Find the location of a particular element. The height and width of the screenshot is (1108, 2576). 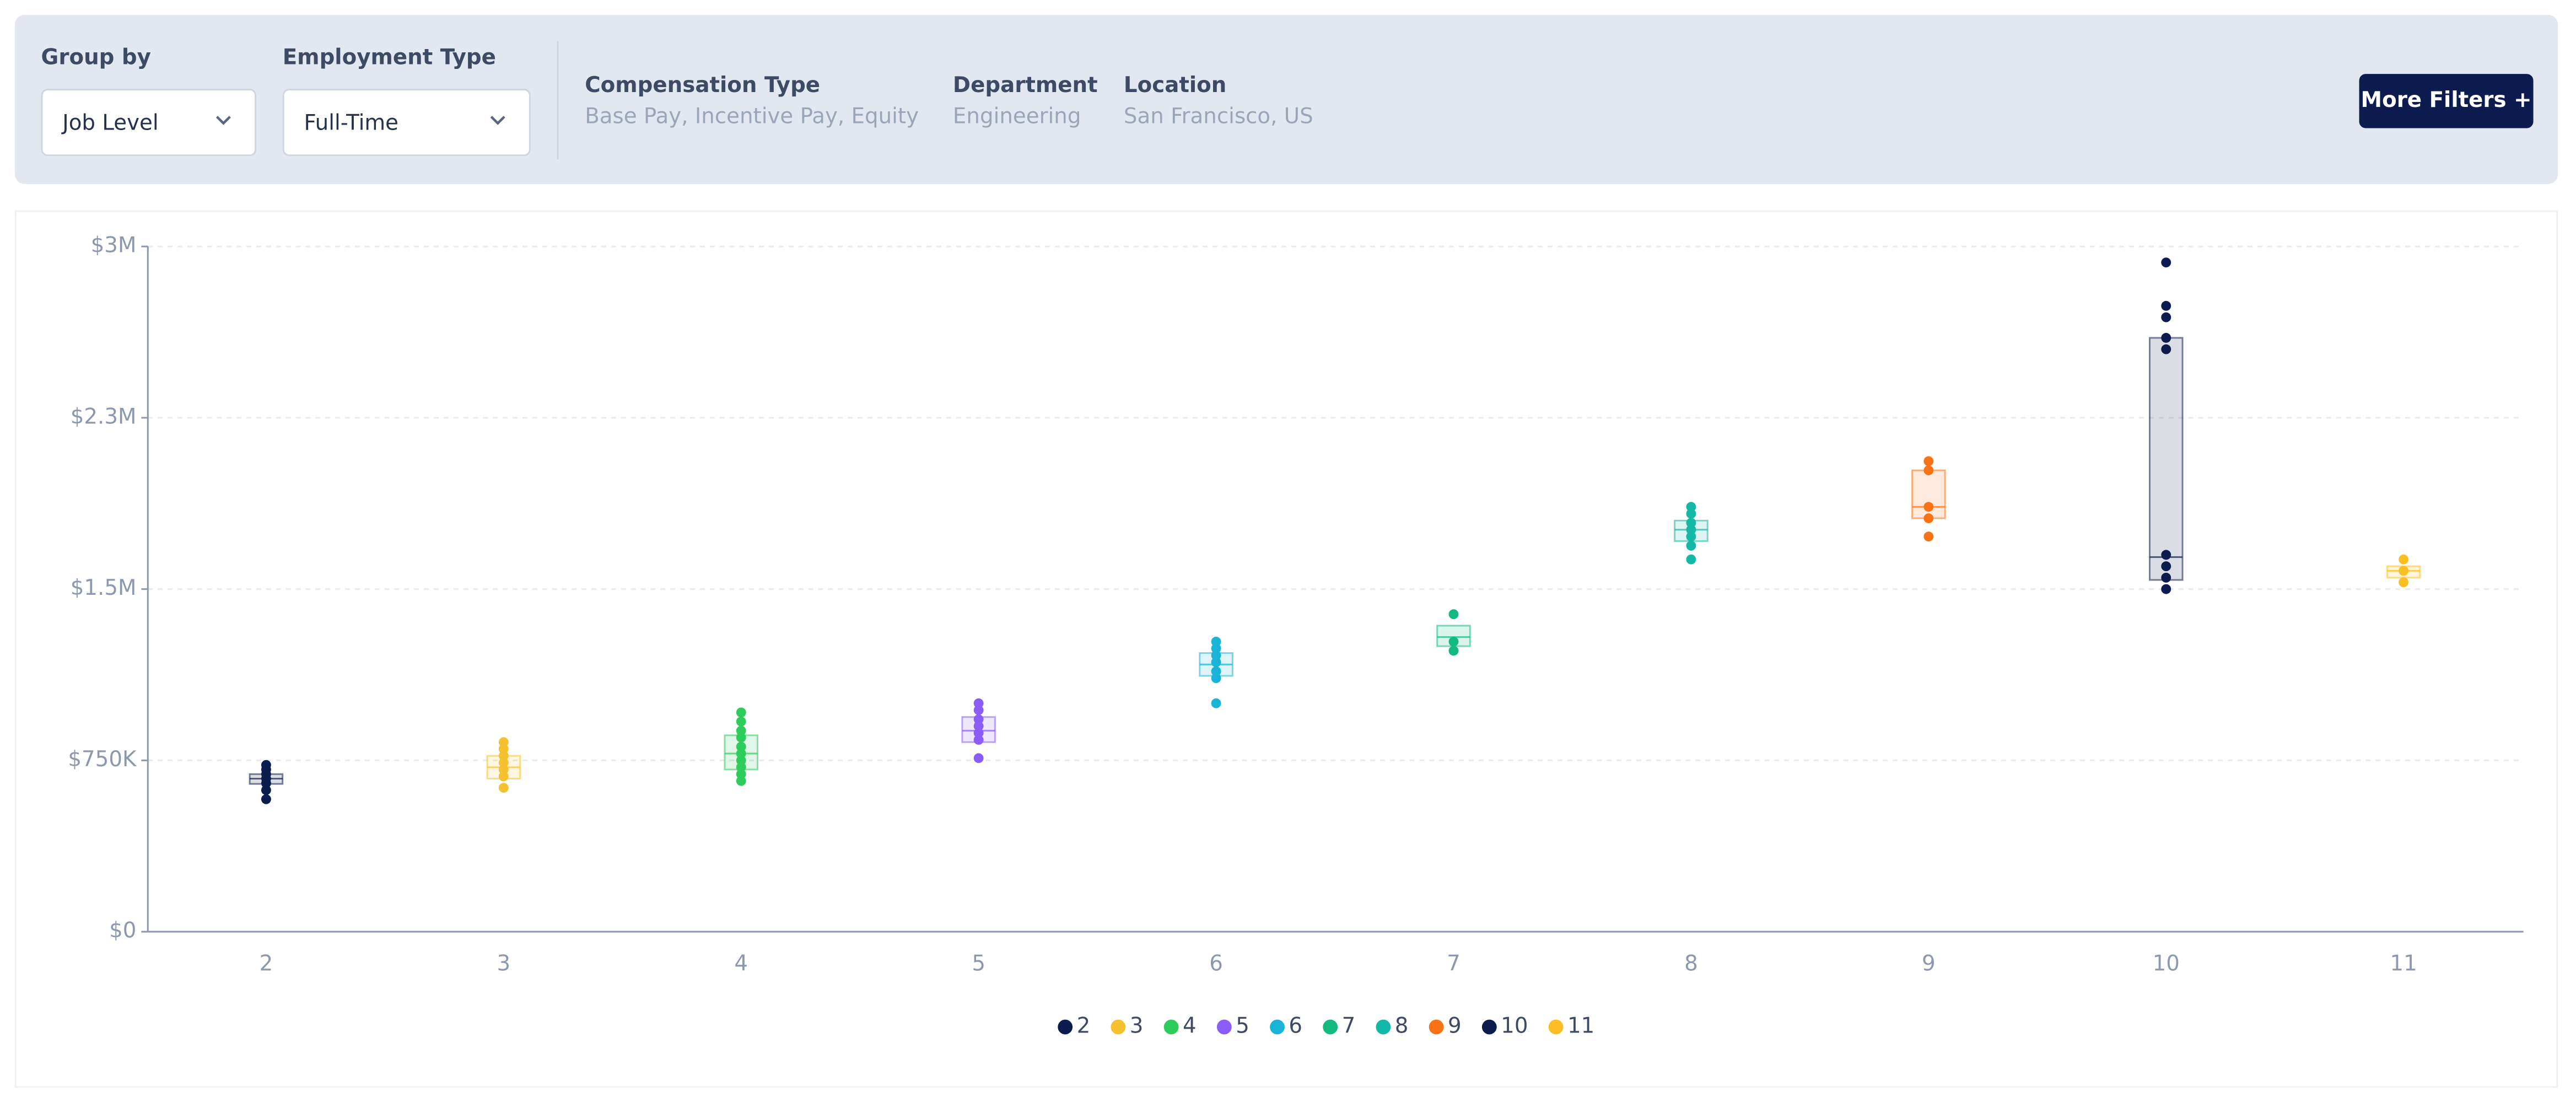

x-tick-label: 9 is located at coordinates (1929, 963).